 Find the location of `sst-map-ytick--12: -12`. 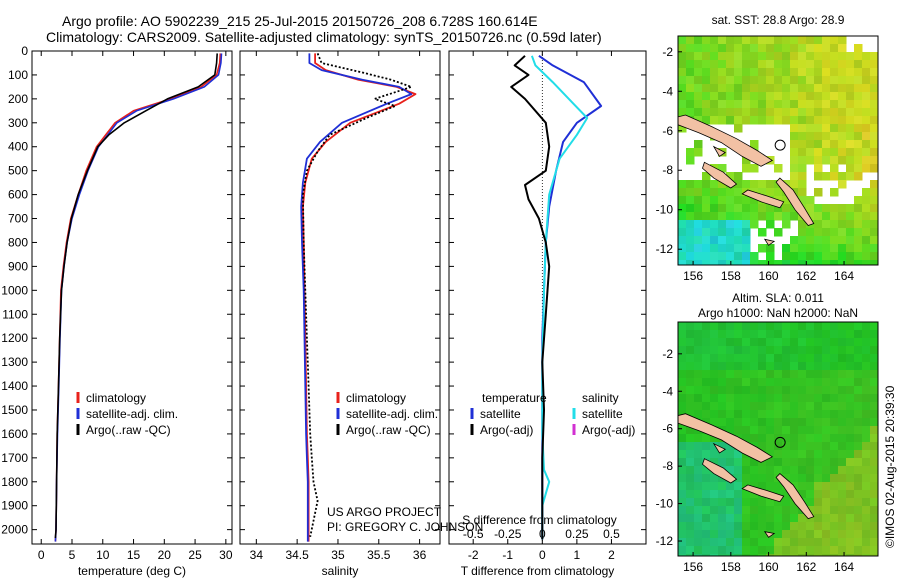

sst-map-ytick--12: -12 is located at coordinates (665, 249).